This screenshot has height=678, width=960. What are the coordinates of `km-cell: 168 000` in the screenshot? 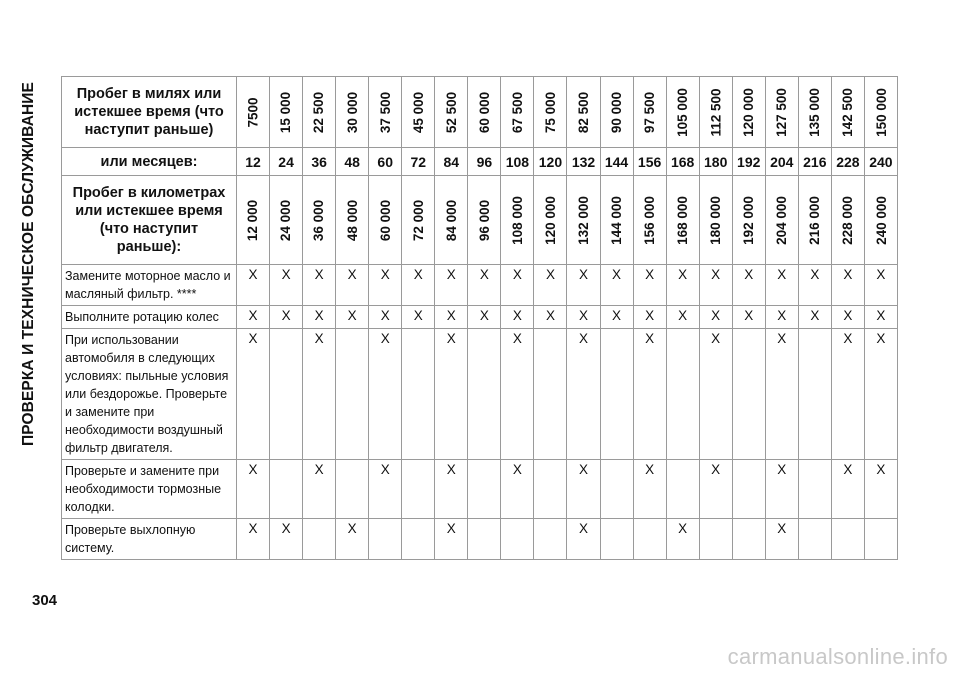 It's located at (682, 220).